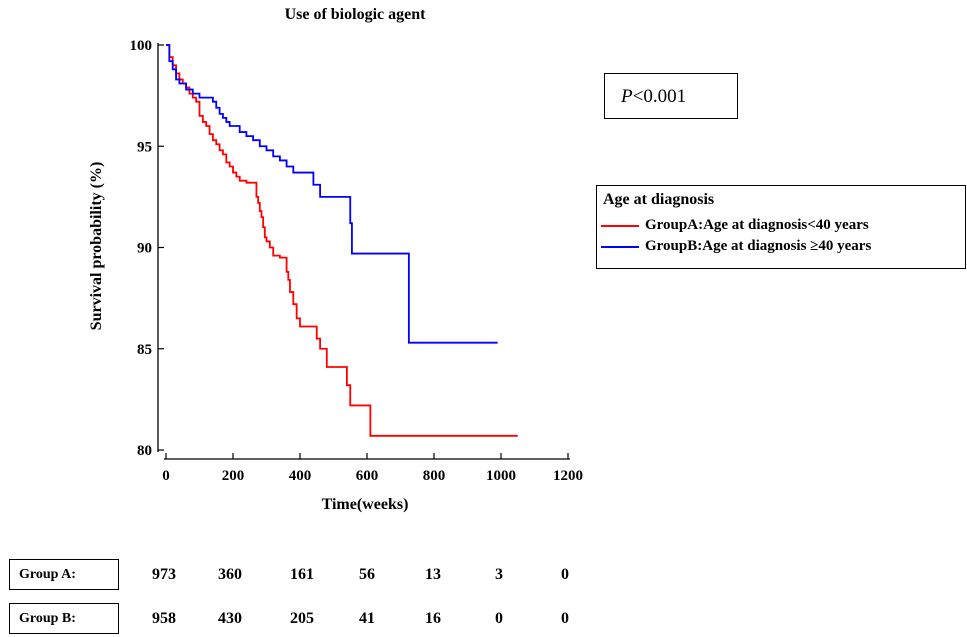 Image resolution: width=967 pixels, height=637 pixels. I want to click on y-tick-label: 95, so click(144, 147).